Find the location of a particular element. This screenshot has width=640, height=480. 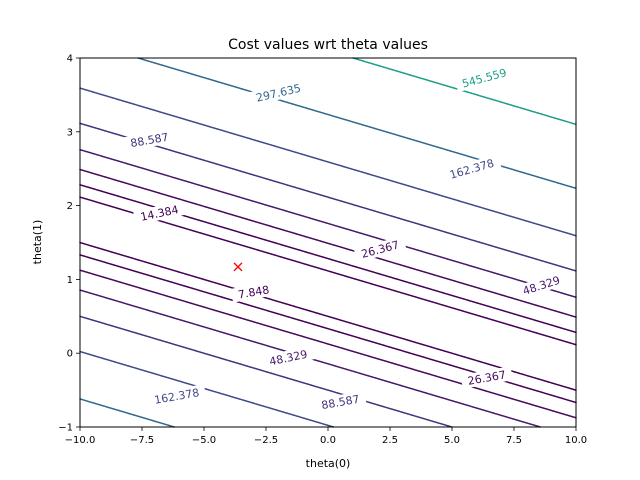

x-tick-label: 0.0 is located at coordinates (328, 440).